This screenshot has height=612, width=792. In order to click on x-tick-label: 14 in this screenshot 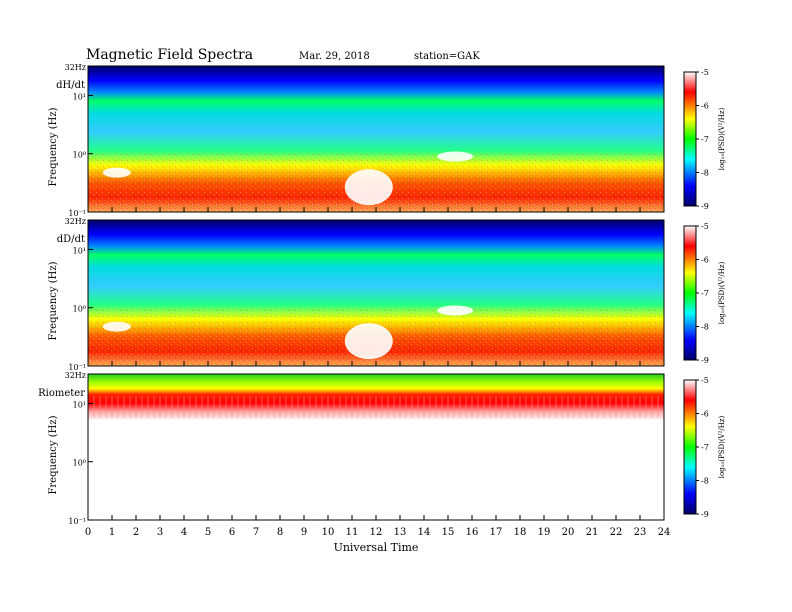, I will do `click(424, 532)`.